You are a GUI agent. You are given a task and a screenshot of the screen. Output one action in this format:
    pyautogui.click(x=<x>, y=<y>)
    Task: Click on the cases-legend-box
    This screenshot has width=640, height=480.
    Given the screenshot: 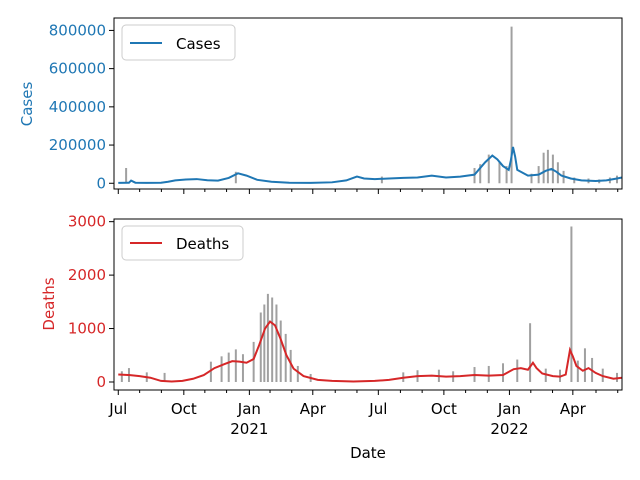 What is the action you would take?
    pyautogui.click(x=178, y=42)
    